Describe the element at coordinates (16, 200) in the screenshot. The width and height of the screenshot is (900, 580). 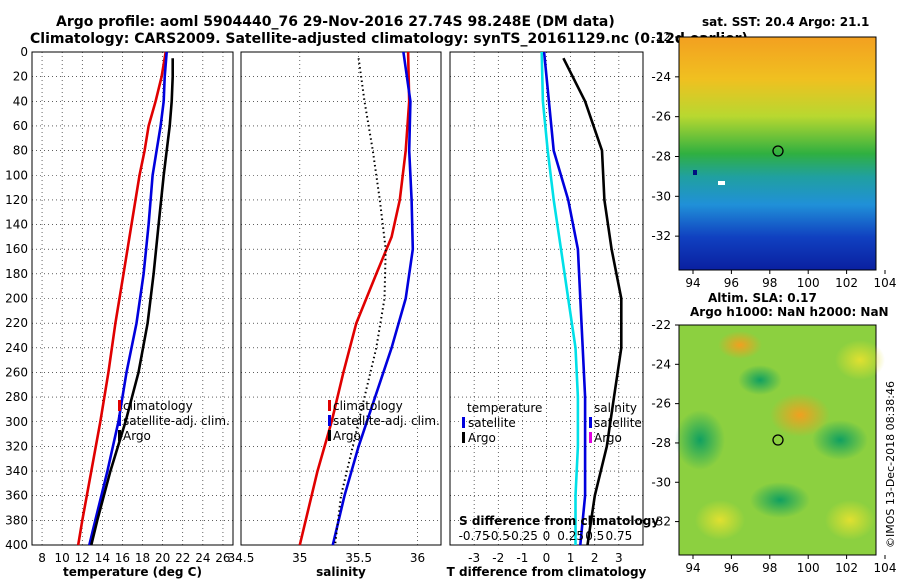
I see `y-tick-label: 120` at that location.